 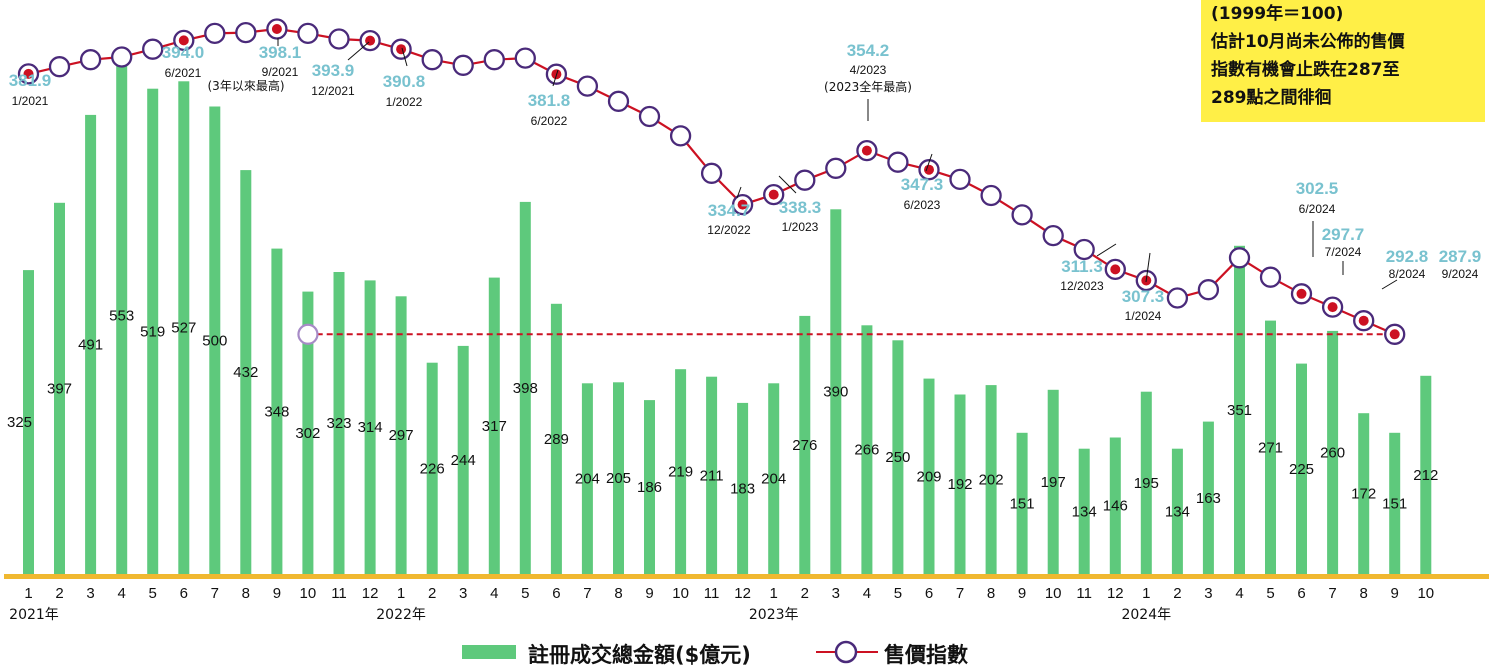 I want to click on annotation-date: 1/2022, so click(x=404, y=102).